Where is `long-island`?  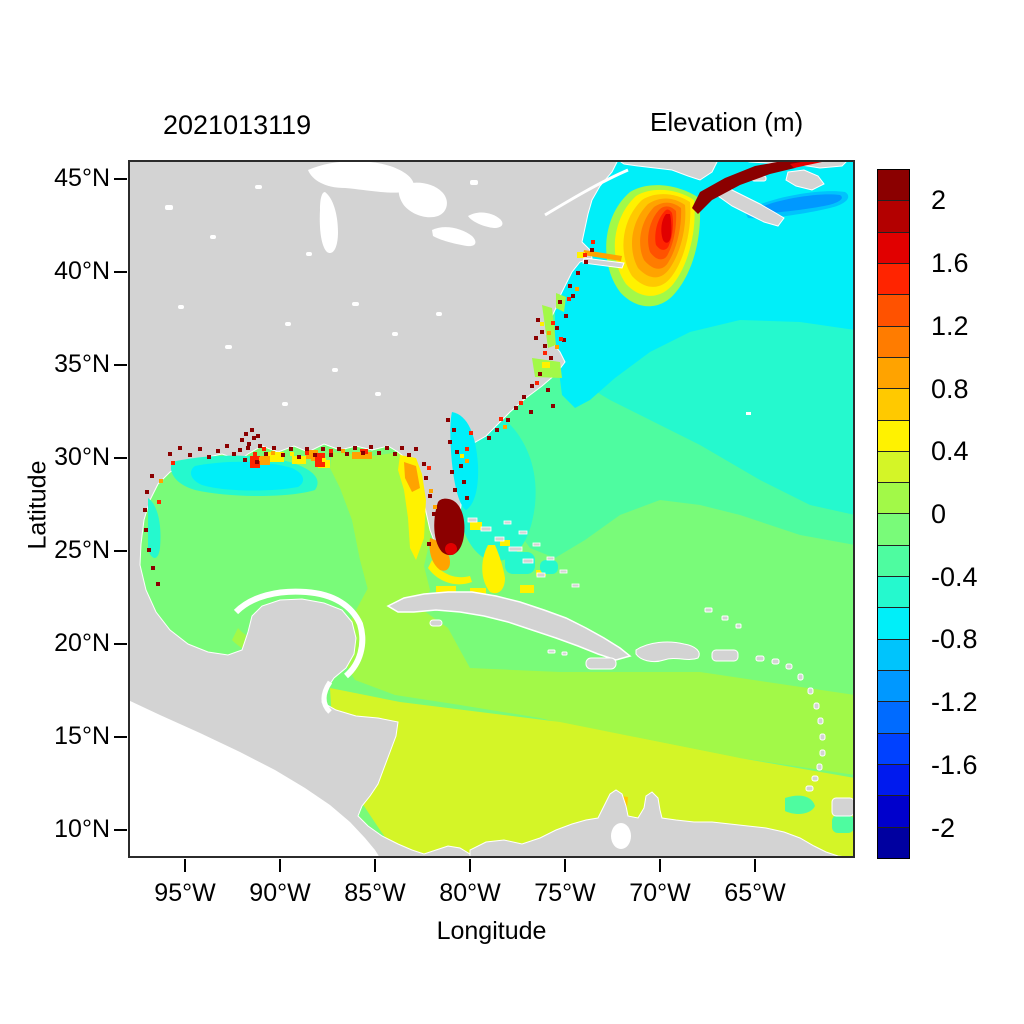
long-island is located at coordinates (603, 263).